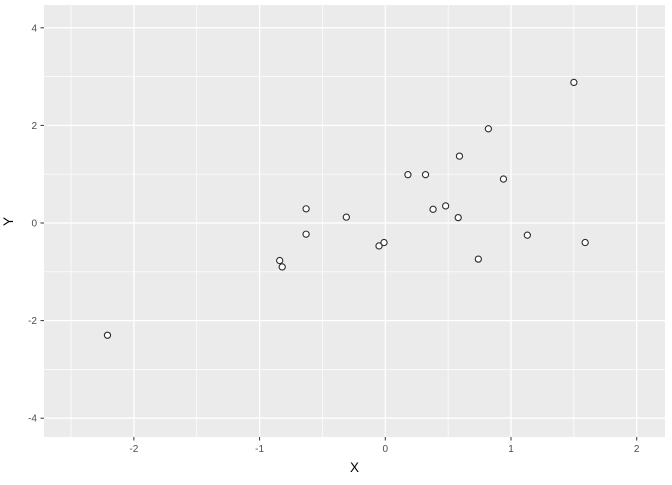 The height and width of the screenshot is (485, 672). Describe the element at coordinates (133, 449) in the screenshot. I see `x-tick-label: -2` at that location.